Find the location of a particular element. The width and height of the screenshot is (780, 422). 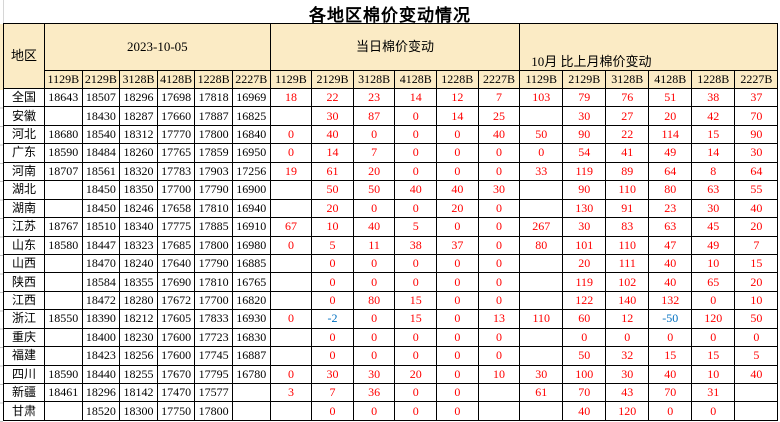

price-cell: 18246 is located at coordinates (138, 208).